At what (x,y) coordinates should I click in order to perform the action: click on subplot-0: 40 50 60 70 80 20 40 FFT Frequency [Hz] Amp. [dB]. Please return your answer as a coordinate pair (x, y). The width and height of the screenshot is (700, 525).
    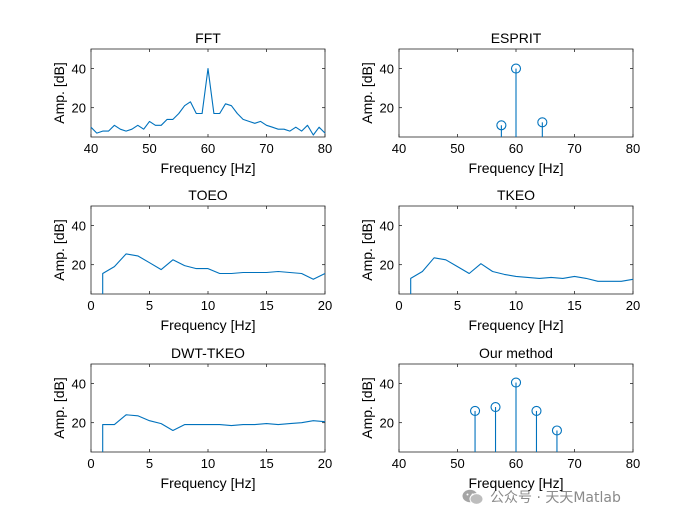
    Looking at the image, I should click on (191, 103).